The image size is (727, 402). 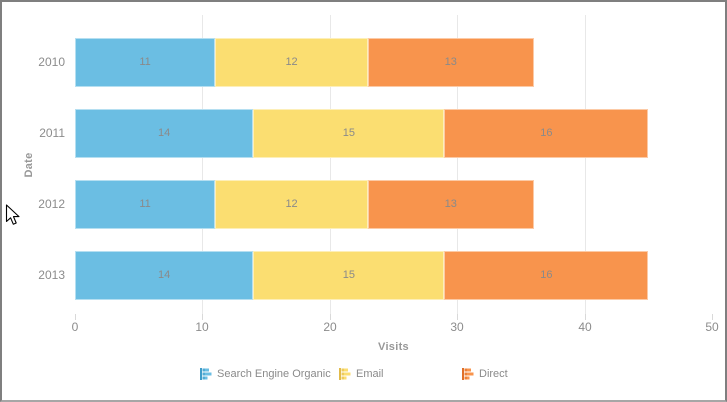 I want to click on bar-row-2013: 14 15 16, so click(x=362, y=275).